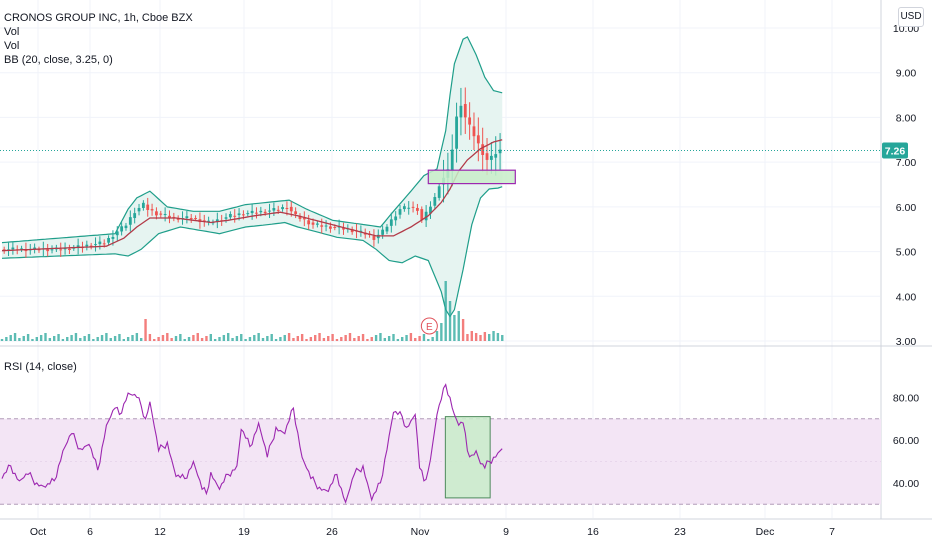  What do you see at coordinates (244, 532) in the screenshot?
I see `time-tick-label: 19` at bounding box center [244, 532].